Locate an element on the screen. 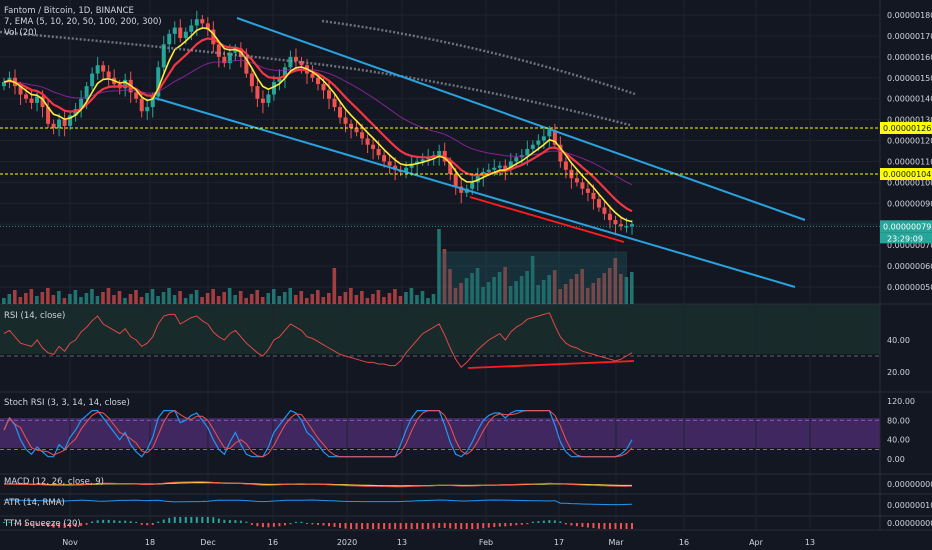 The image size is (932, 550). time-axis: Nov 18 Dec 16 2020 13 Feb 17 Mar 16 Apr 13 is located at coordinates (438, 542).